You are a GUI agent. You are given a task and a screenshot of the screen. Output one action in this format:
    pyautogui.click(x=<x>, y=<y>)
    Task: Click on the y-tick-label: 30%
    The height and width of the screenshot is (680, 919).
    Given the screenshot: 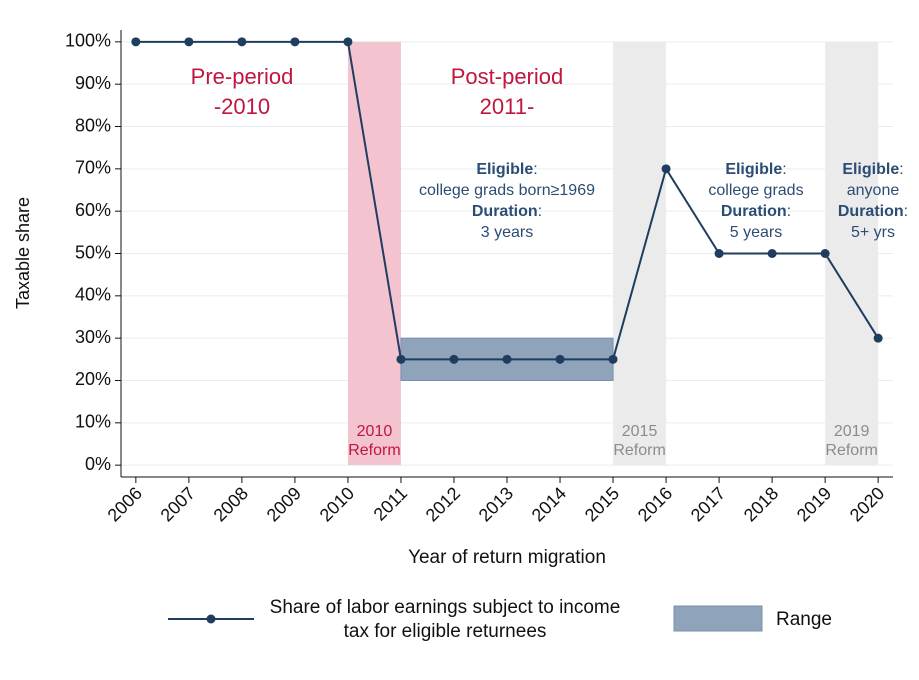 What is the action you would take?
    pyautogui.click(x=93, y=337)
    